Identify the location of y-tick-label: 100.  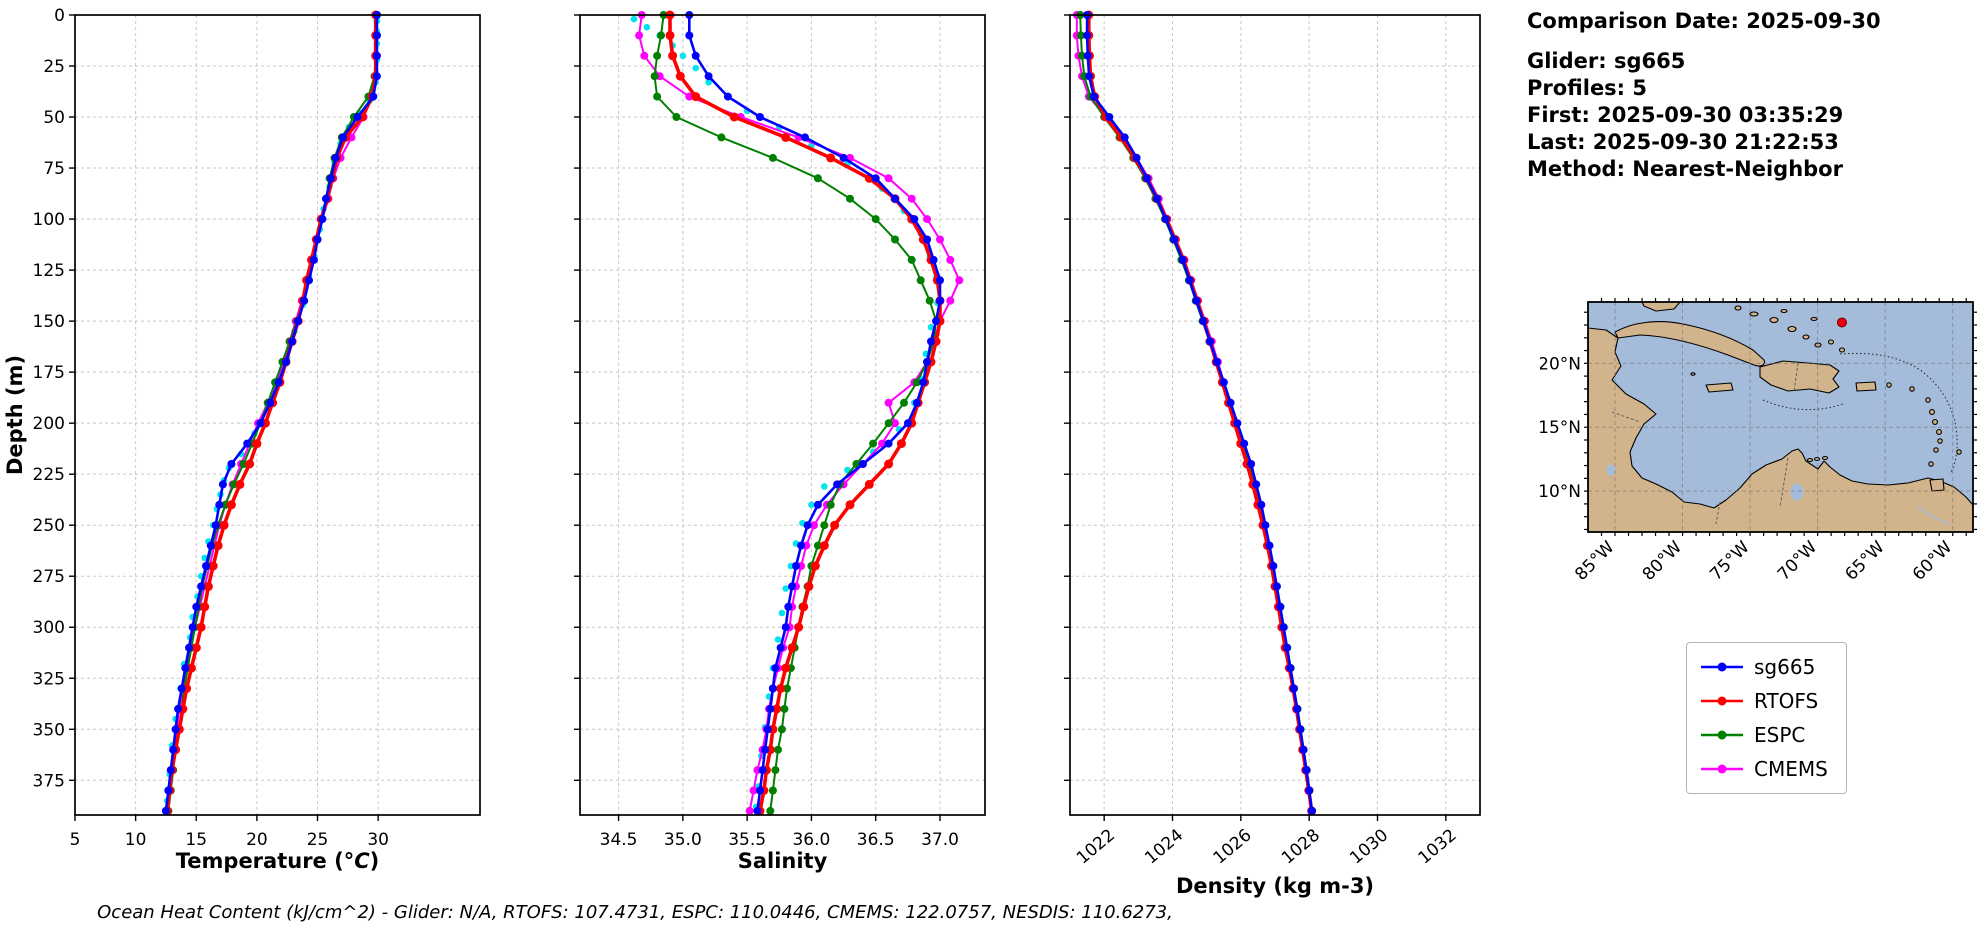
(49, 220).